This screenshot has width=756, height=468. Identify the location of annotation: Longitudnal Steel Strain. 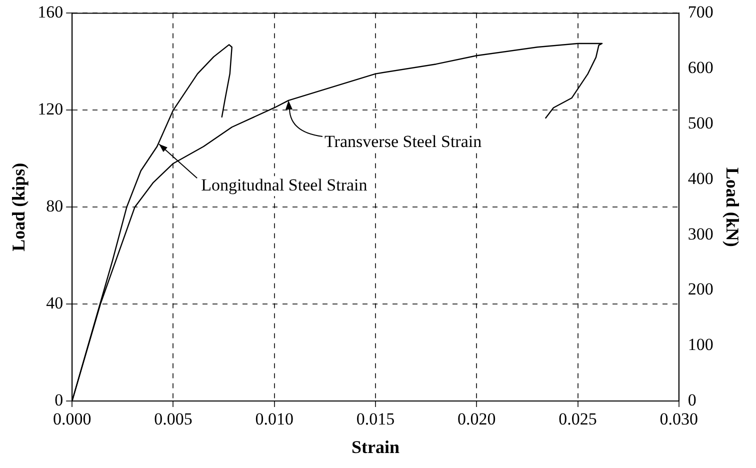
(284, 185).